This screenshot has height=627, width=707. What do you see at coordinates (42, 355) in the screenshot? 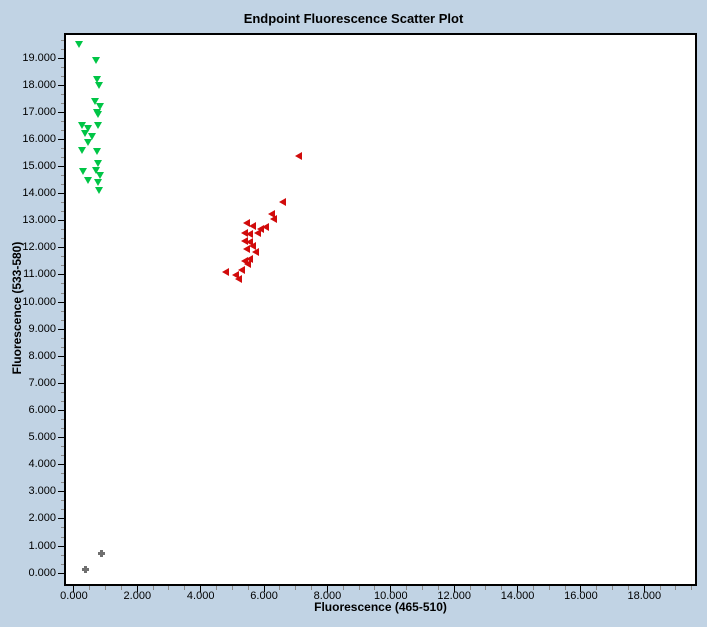
I see `y-tick-label: 8.000` at bounding box center [42, 355].